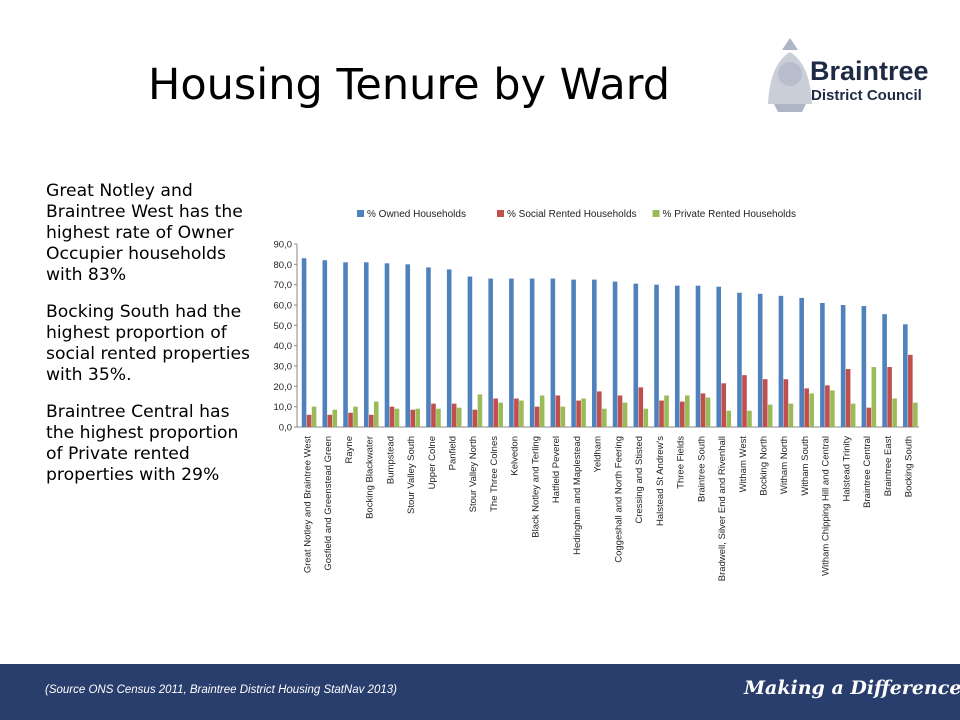 The image size is (960, 720). I want to click on logo-wordmark: Braintree, so click(869, 71).